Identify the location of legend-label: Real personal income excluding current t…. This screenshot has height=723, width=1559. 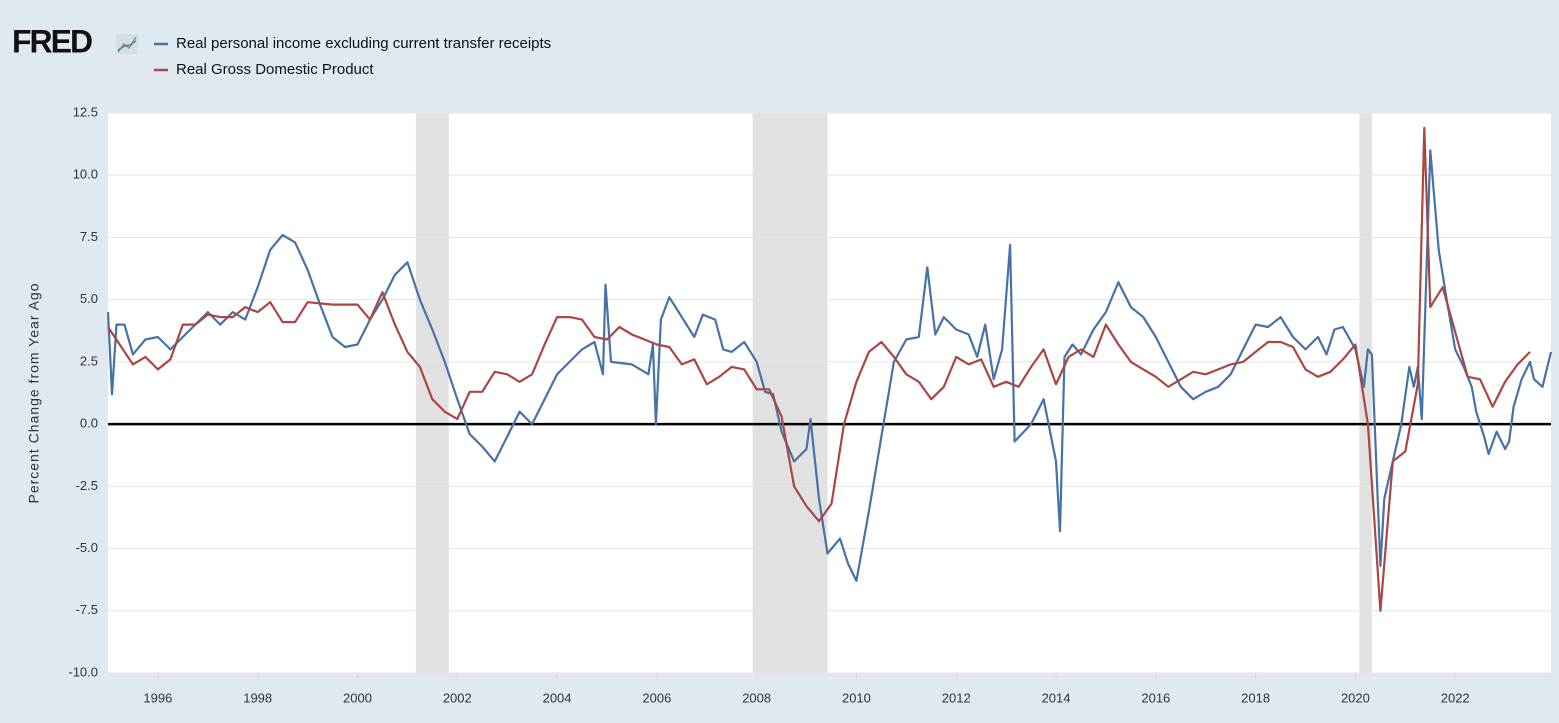
(363, 43).